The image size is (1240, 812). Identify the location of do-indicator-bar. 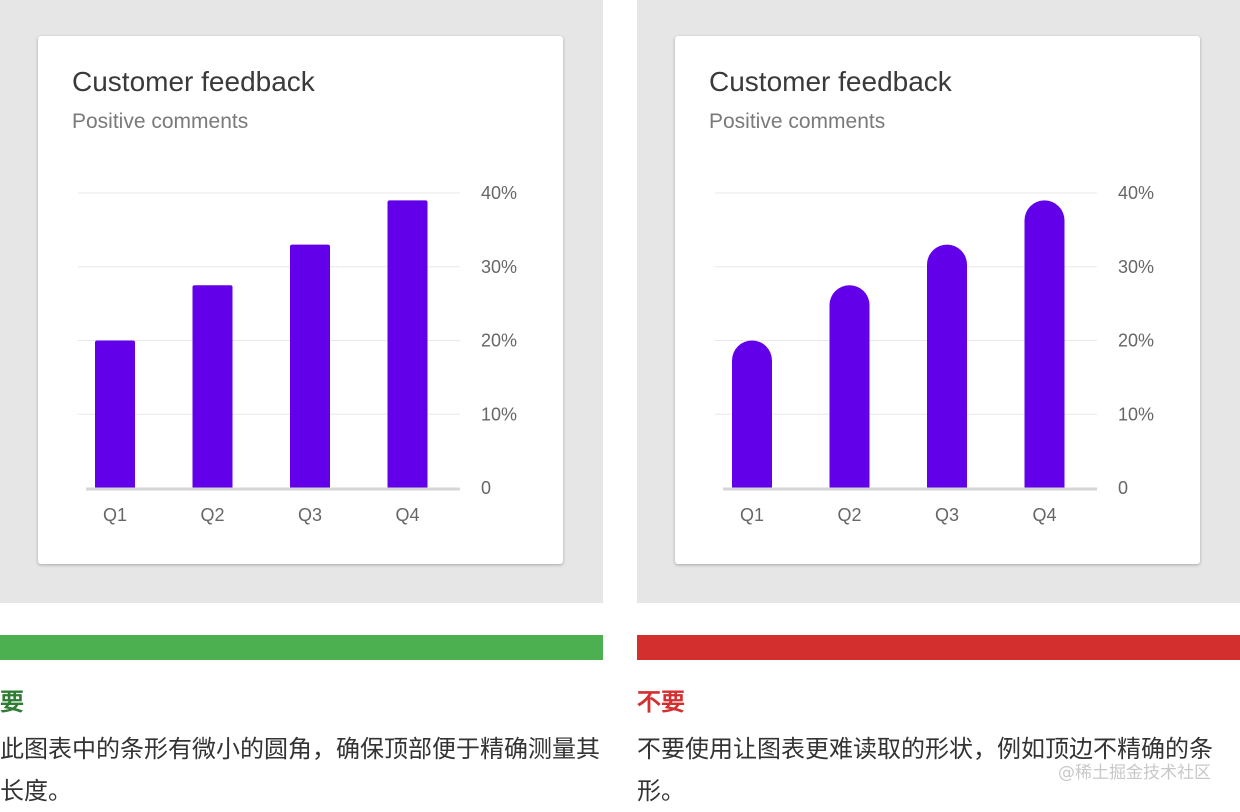
(301, 647).